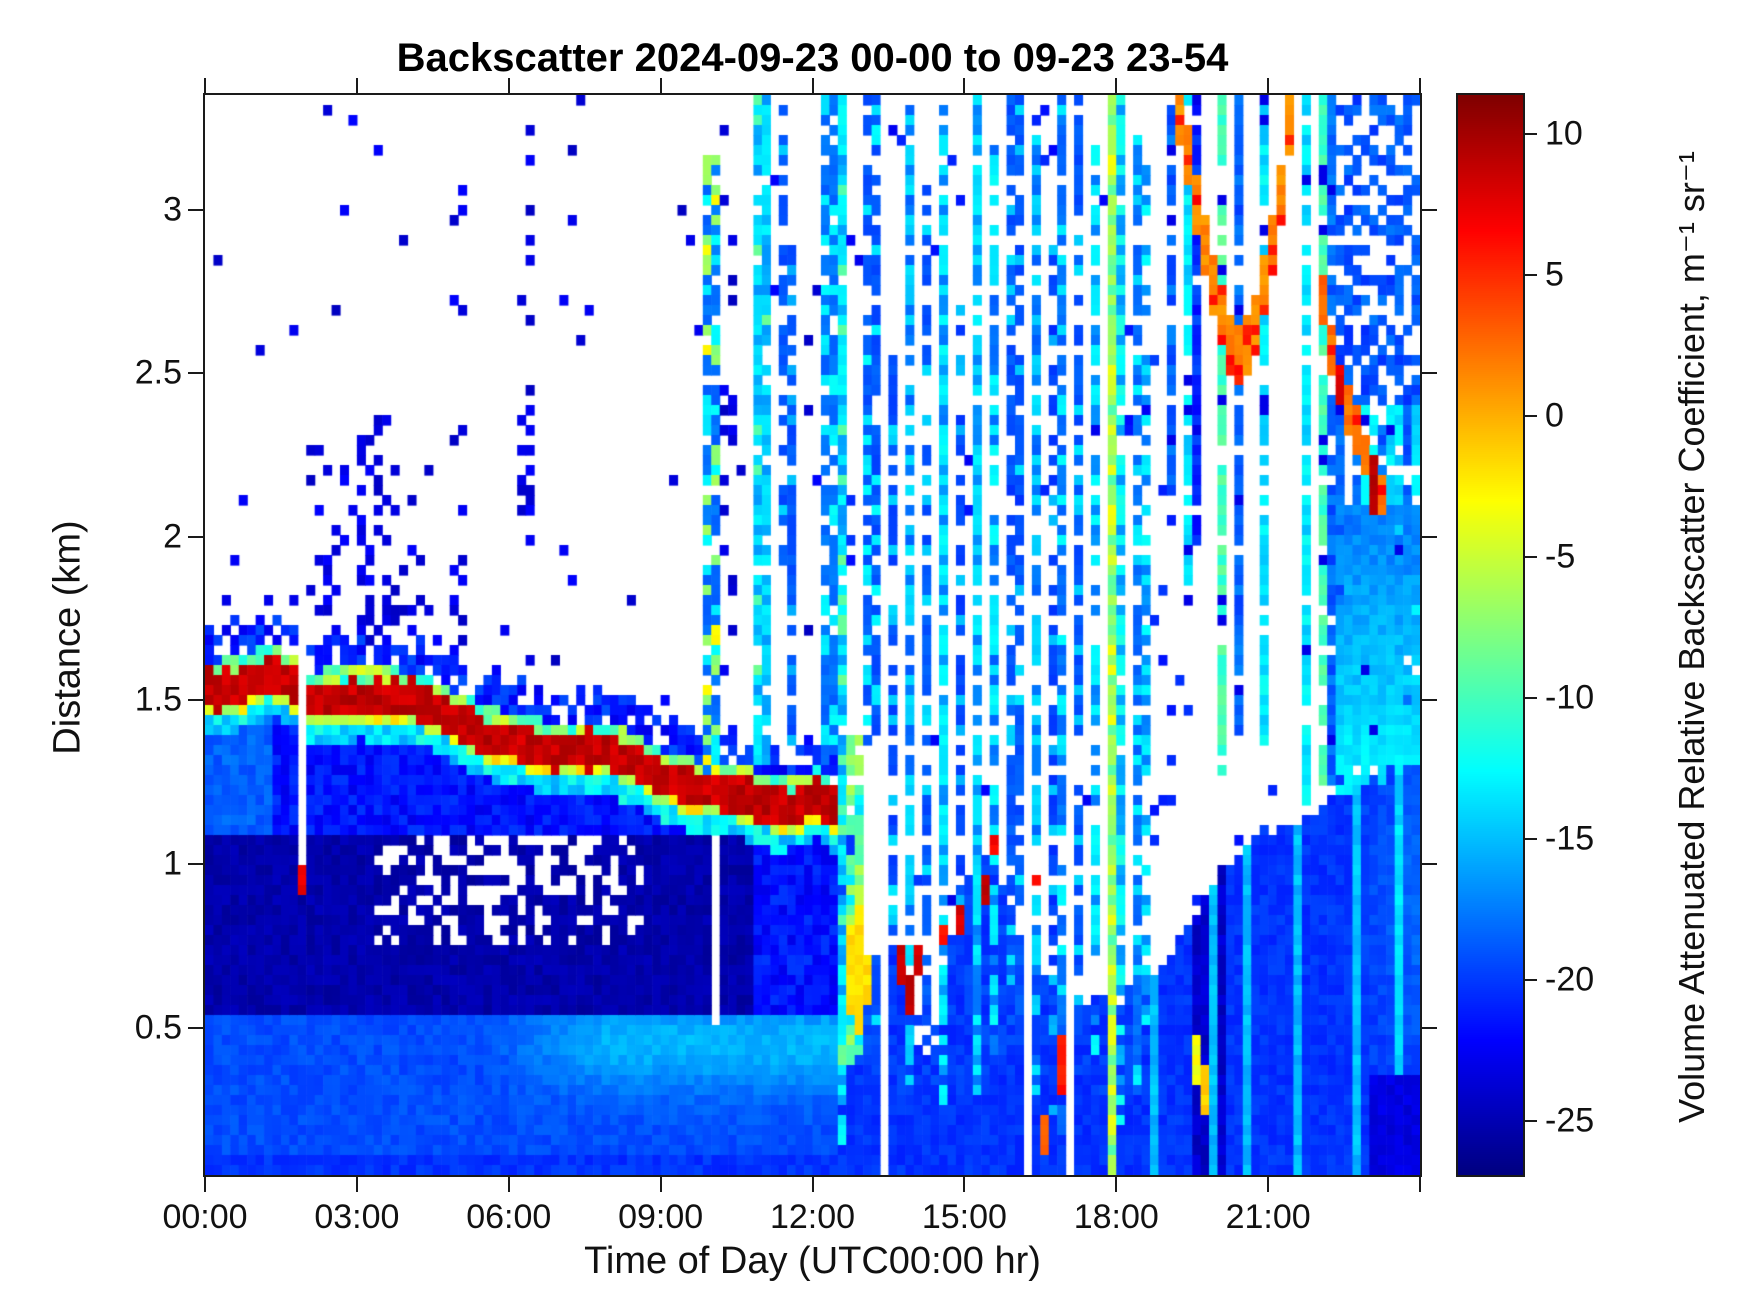 The image size is (1750, 1313). Describe the element at coordinates (67, 637) in the screenshot. I see `y-axis-label: Distance (km)` at that location.